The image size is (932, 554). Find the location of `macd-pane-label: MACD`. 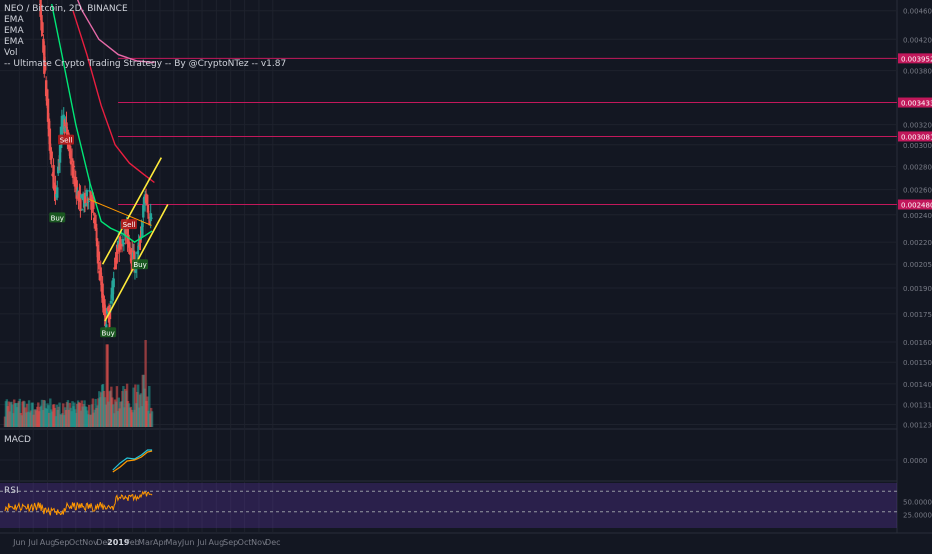

macd-pane-label: MACD is located at coordinates (17, 440).